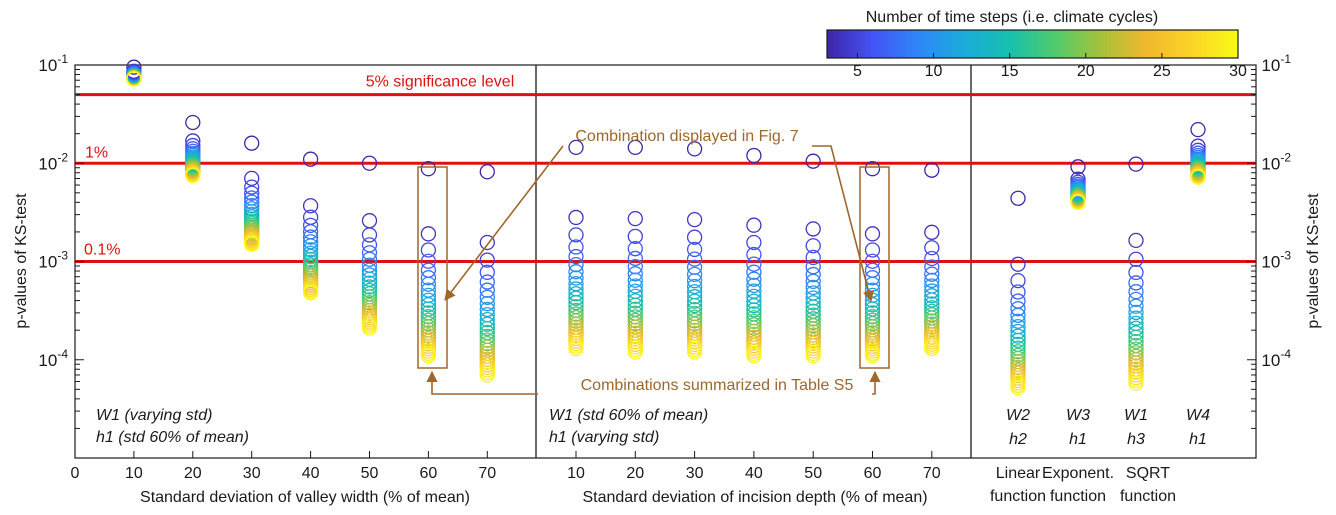 This screenshot has height=515, width=1336. I want to click on y-tick-label: 10⁻¹, so click(53, 63).